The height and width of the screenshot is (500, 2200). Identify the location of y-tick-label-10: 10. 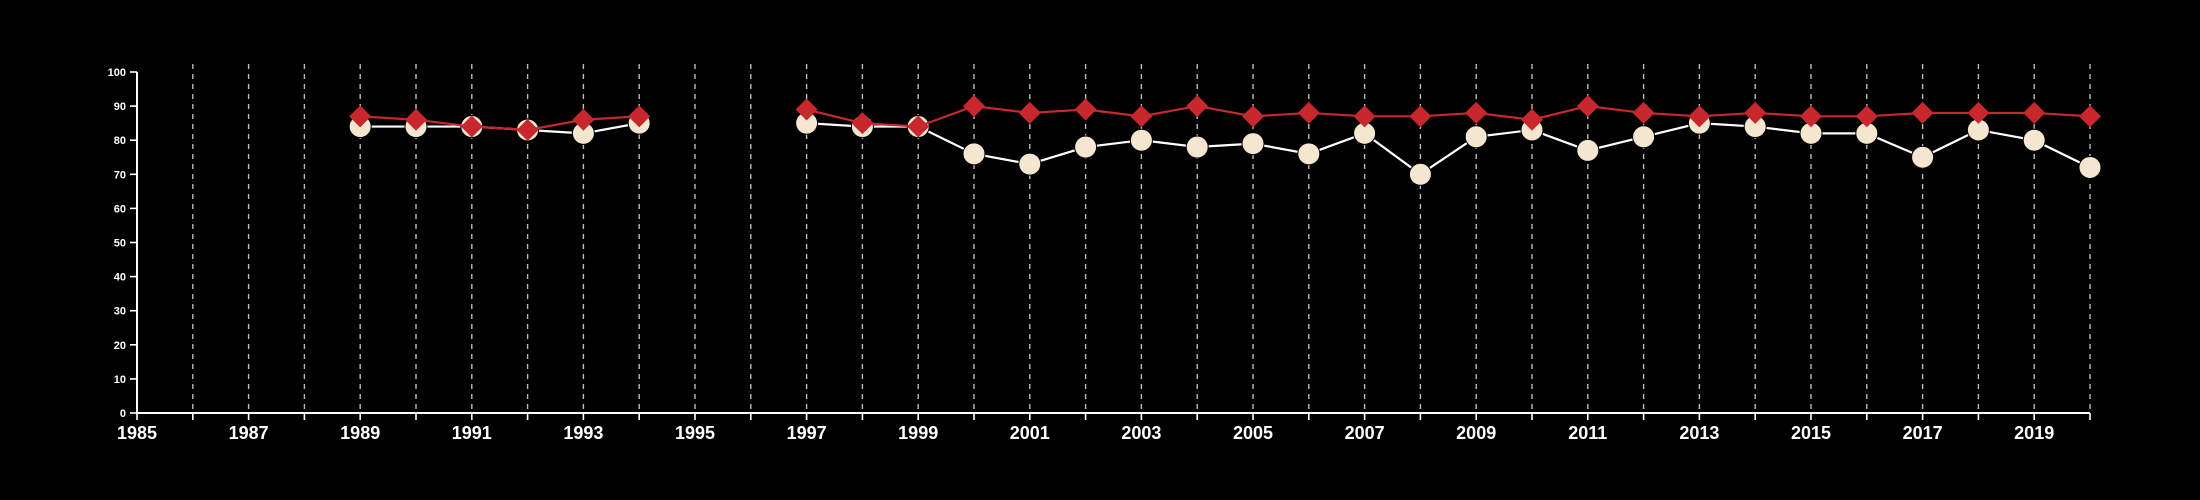
(120, 380).